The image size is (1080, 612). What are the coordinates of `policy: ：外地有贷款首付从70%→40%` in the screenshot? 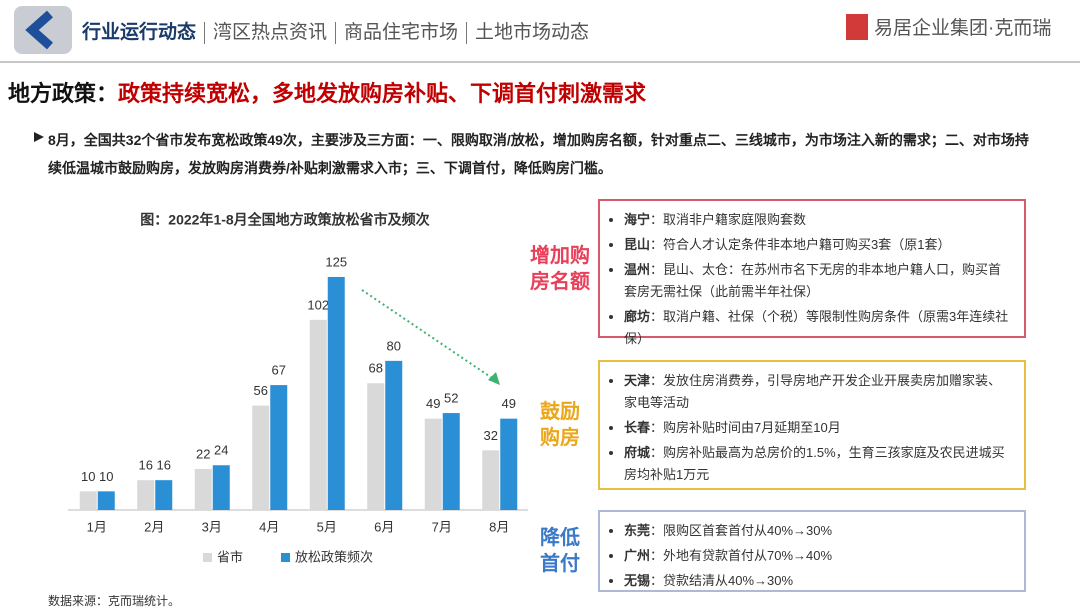 It's located at (741, 555).